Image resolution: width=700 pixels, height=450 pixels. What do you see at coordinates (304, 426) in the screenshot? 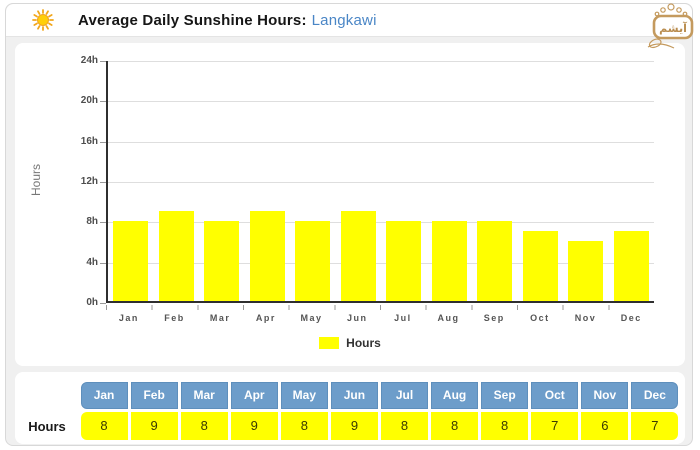
I see `table-value-may: 8` at bounding box center [304, 426].